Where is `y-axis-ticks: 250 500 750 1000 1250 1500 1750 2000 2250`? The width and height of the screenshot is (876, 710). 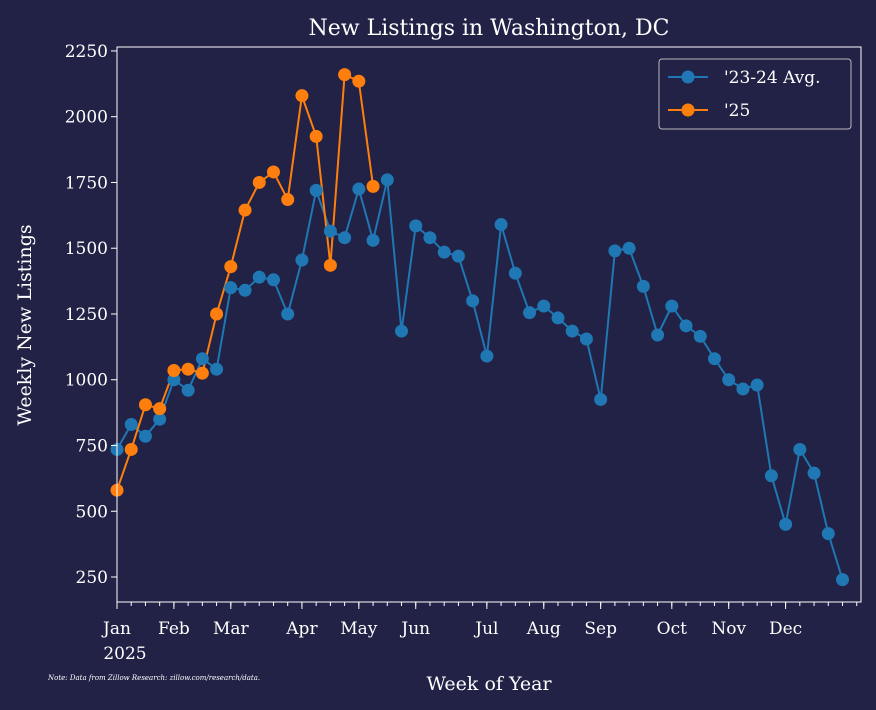 y-axis-ticks: 250 500 750 1000 1250 1500 1750 2000 2250 is located at coordinates (91, 315).